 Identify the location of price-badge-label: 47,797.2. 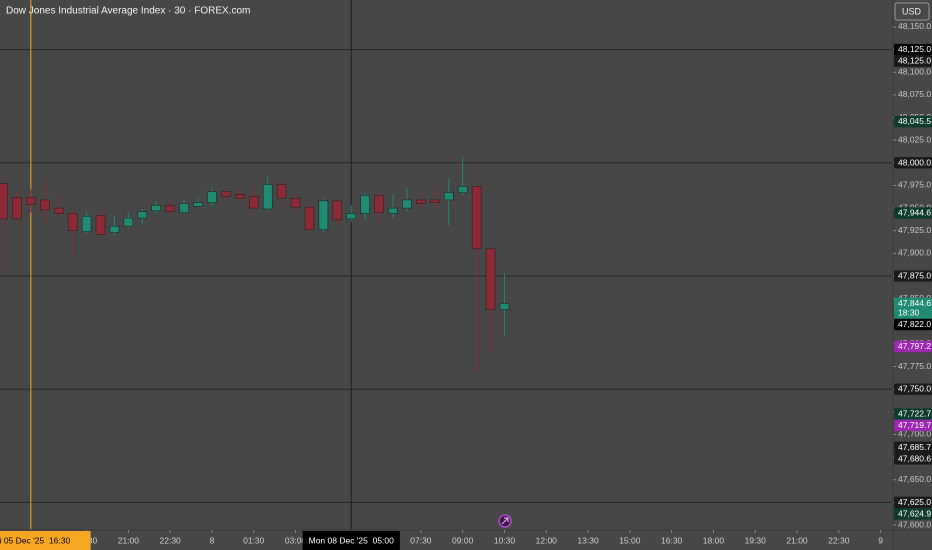
(914, 346).